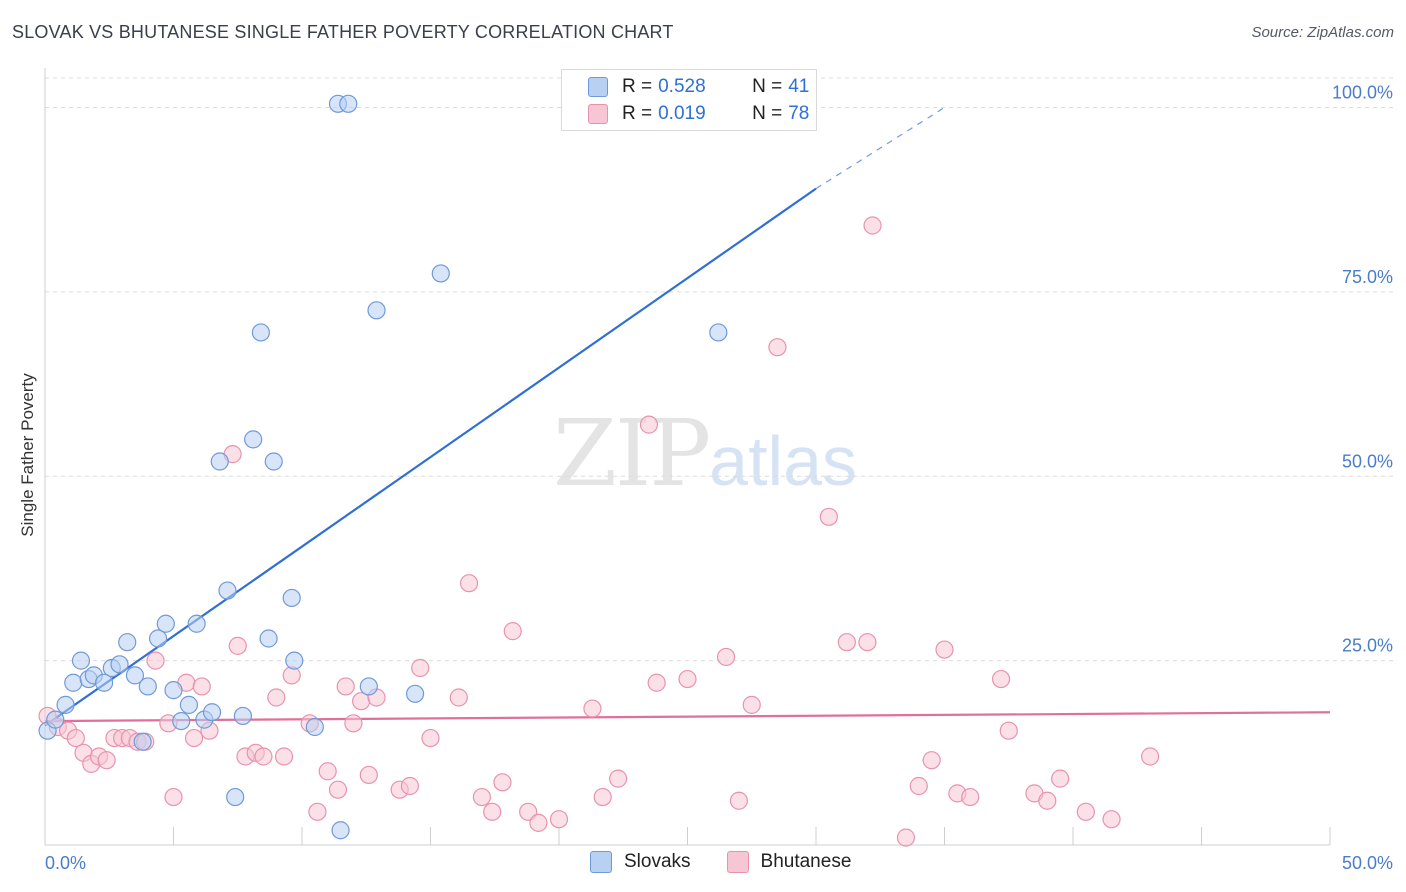 This screenshot has width=1406, height=892. I want to click on series-label-bhutanese: Bhutanese, so click(806, 861).